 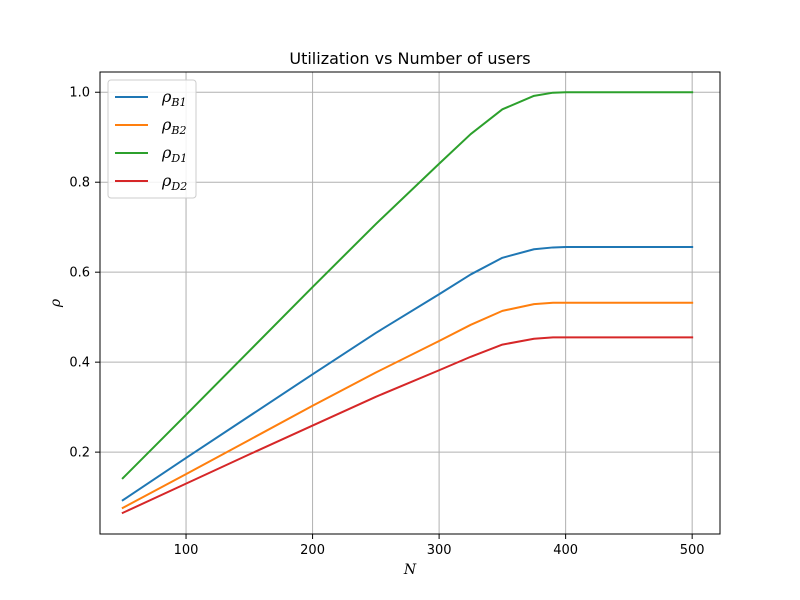 What do you see at coordinates (79, 183) in the screenshot?
I see `y-tick-label: 0.8` at bounding box center [79, 183].